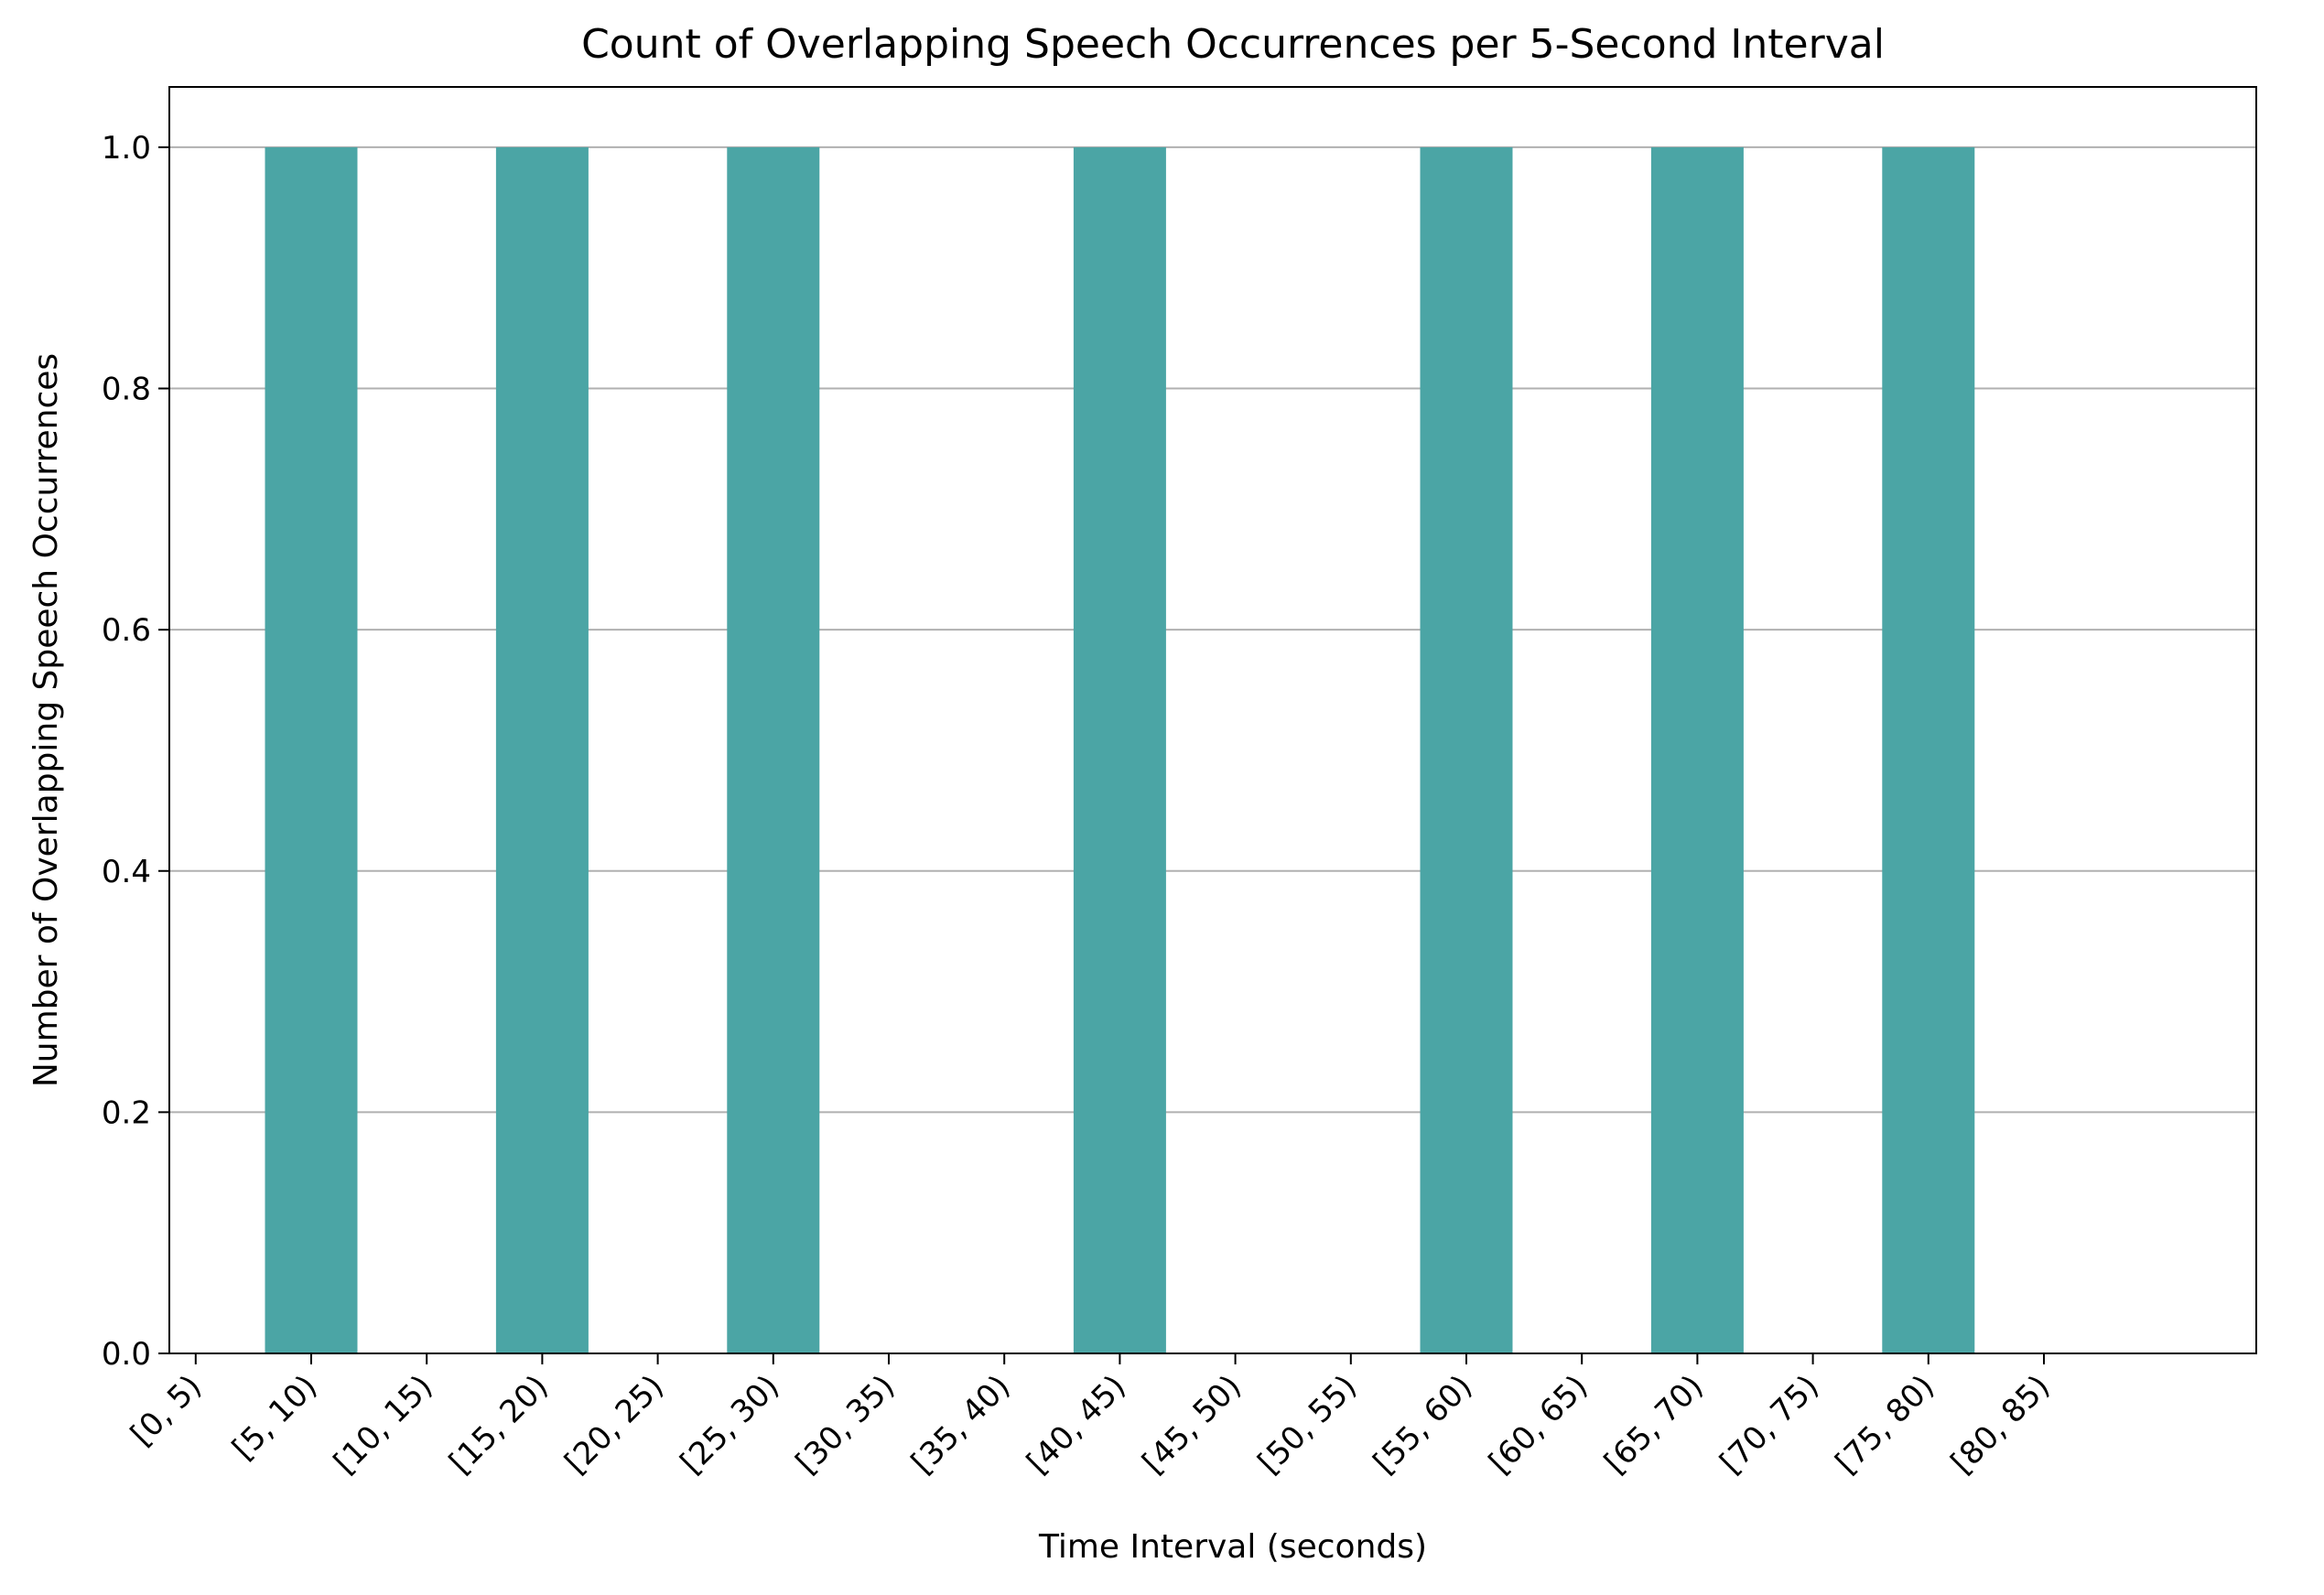 This screenshot has height=1595, width=2324. I want to click on y-axis: 0.0 0.2 0.4 0.6 0.8 1.0, so click(135, 752).